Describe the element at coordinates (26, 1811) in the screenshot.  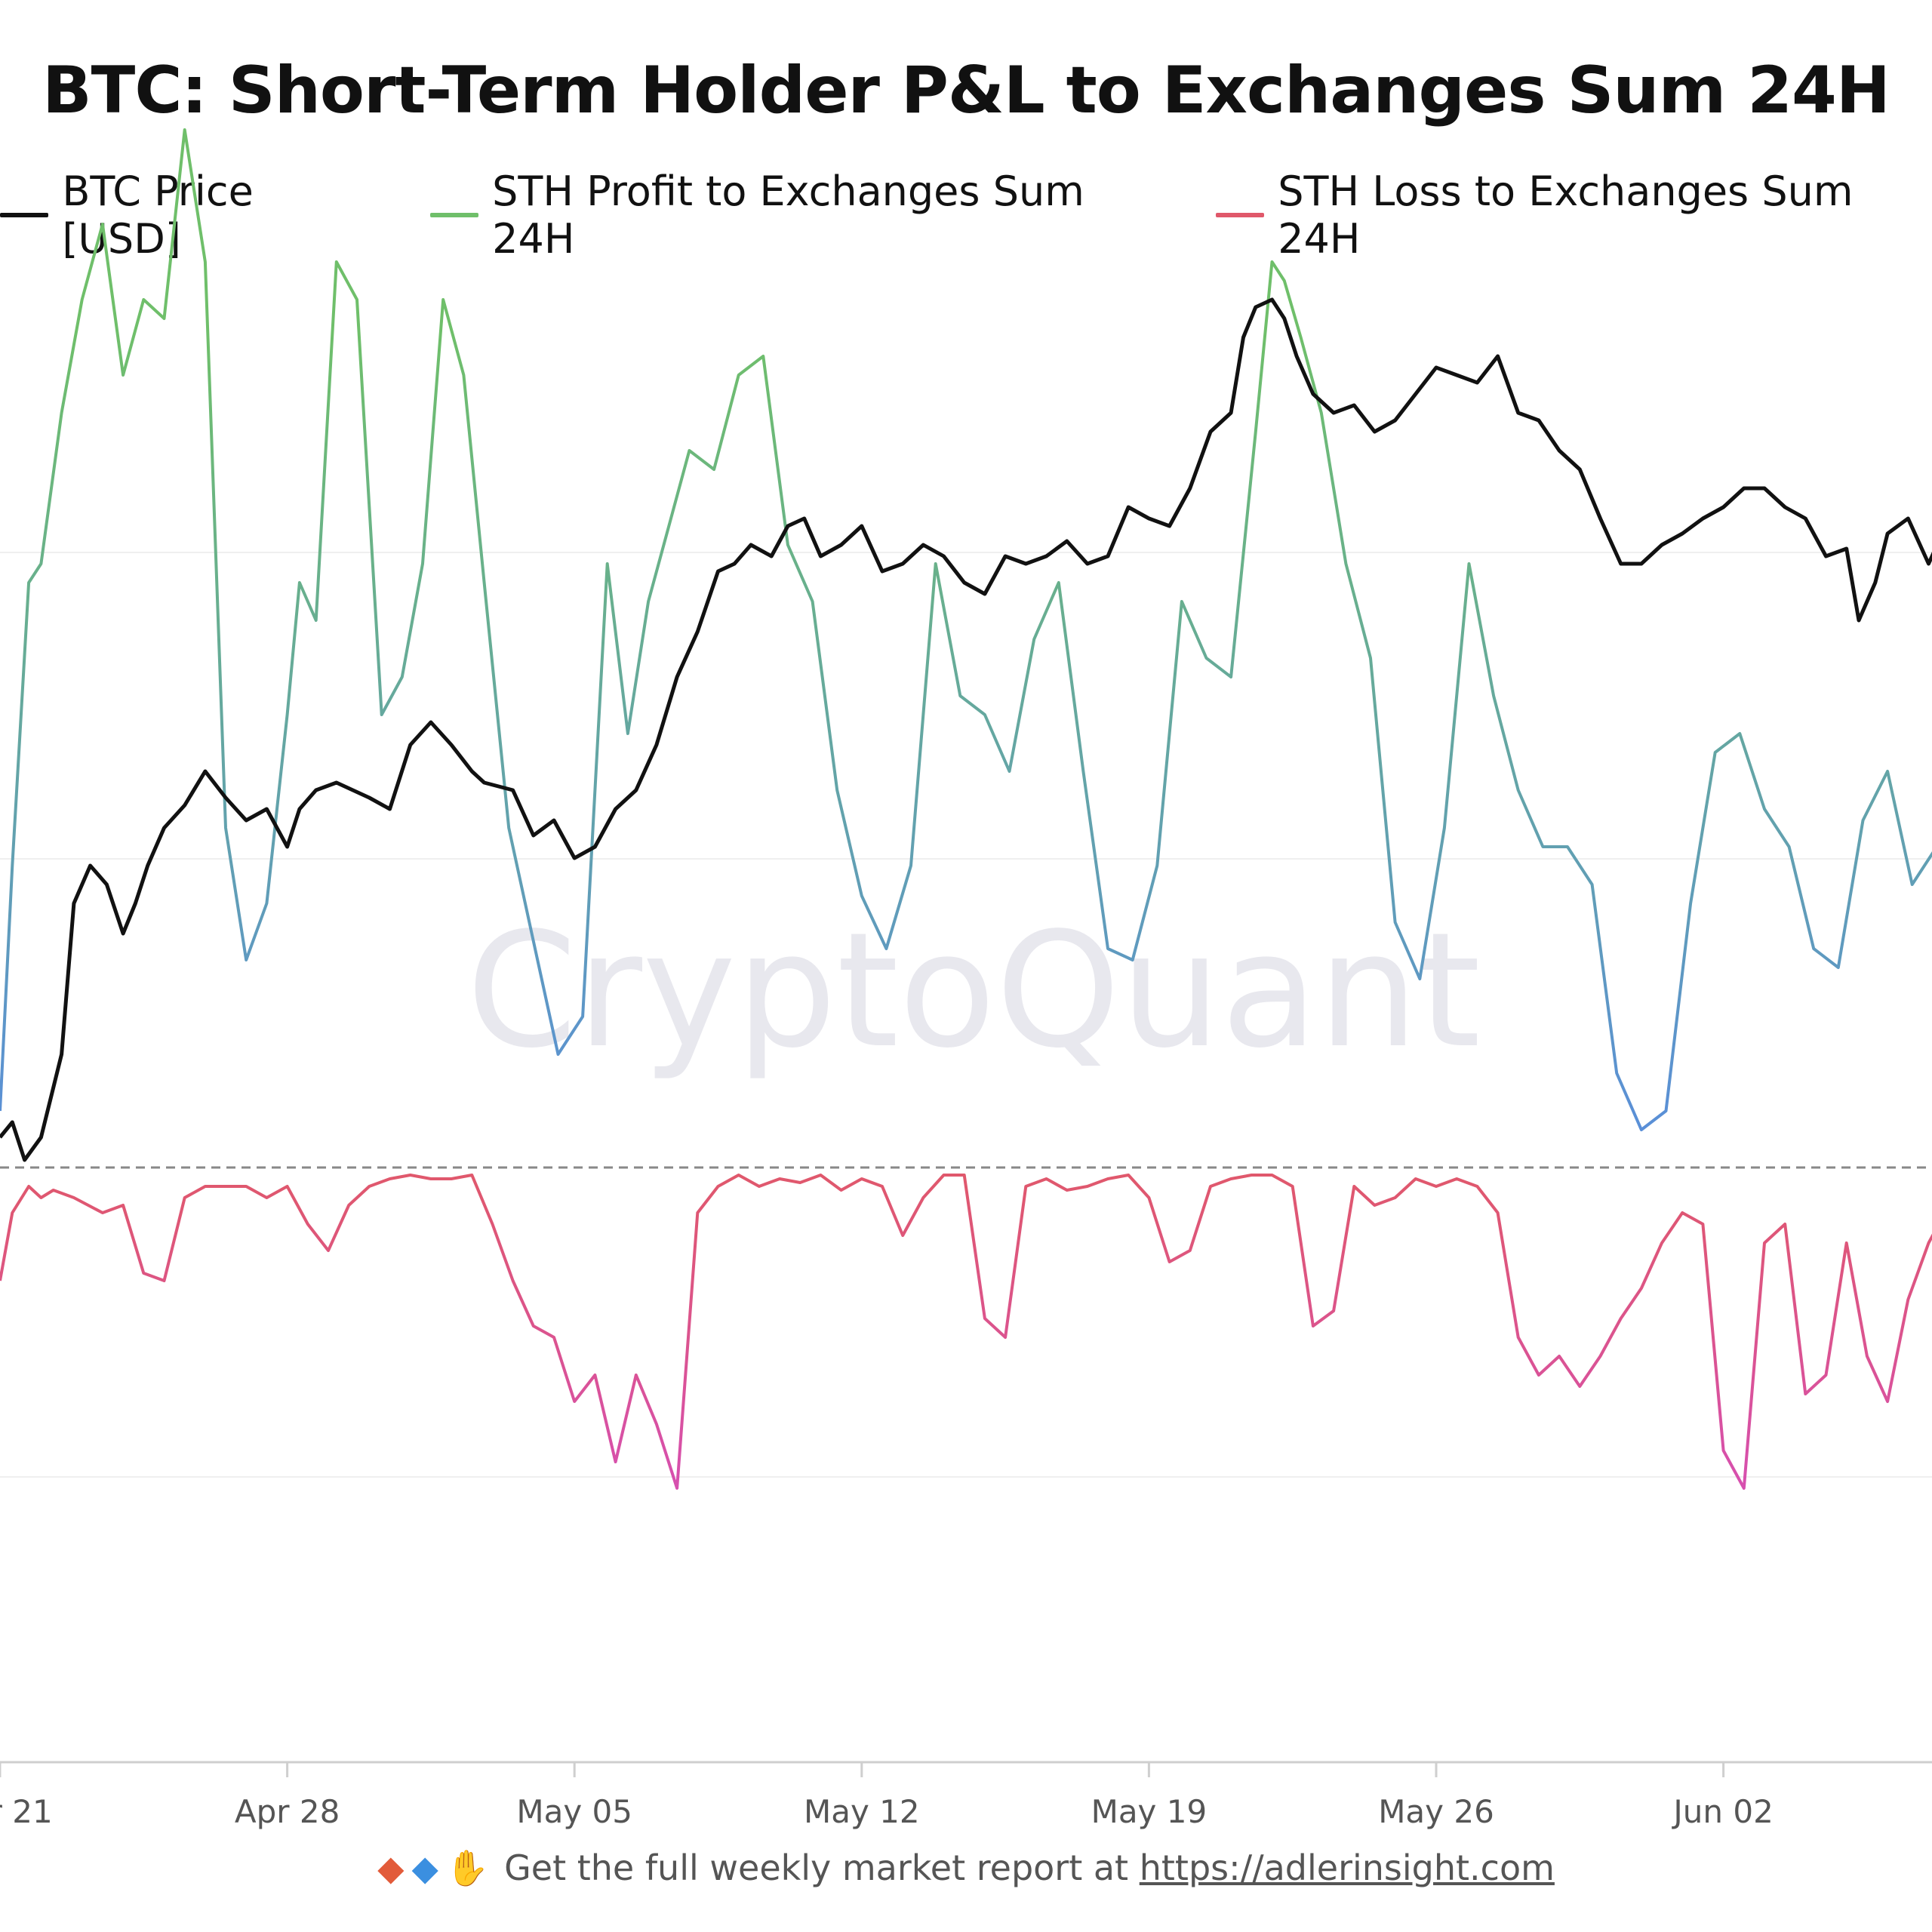
I see `x-tick-label: Apr 21` at that location.